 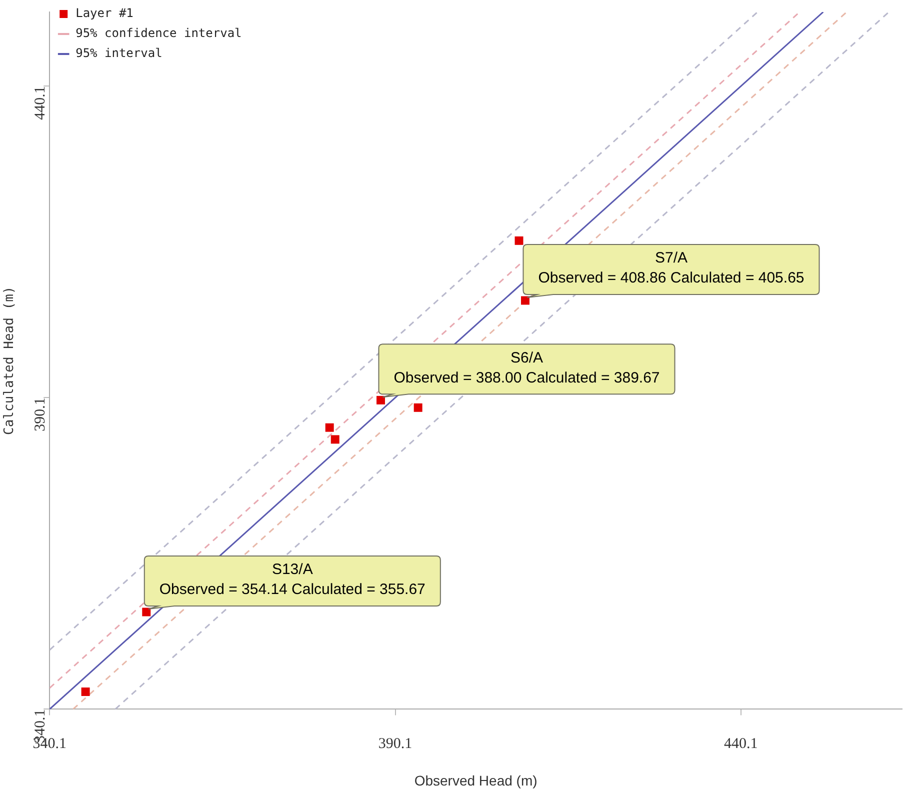 What do you see at coordinates (527, 367) in the screenshot?
I see `annotation: S6/A Observed = 388.00 Calculated = 389.67` at bounding box center [527, 367].